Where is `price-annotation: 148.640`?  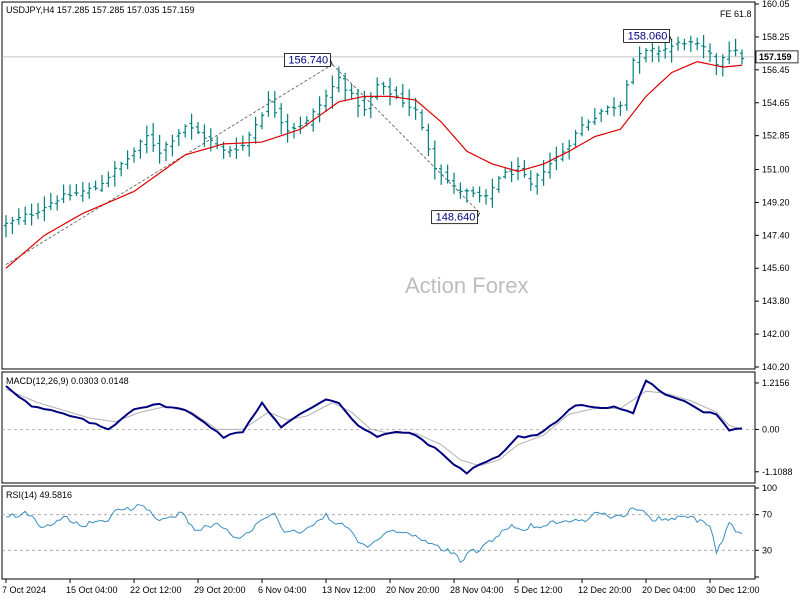
price-annotation: 148.640 is located at coordinates (455, 217).